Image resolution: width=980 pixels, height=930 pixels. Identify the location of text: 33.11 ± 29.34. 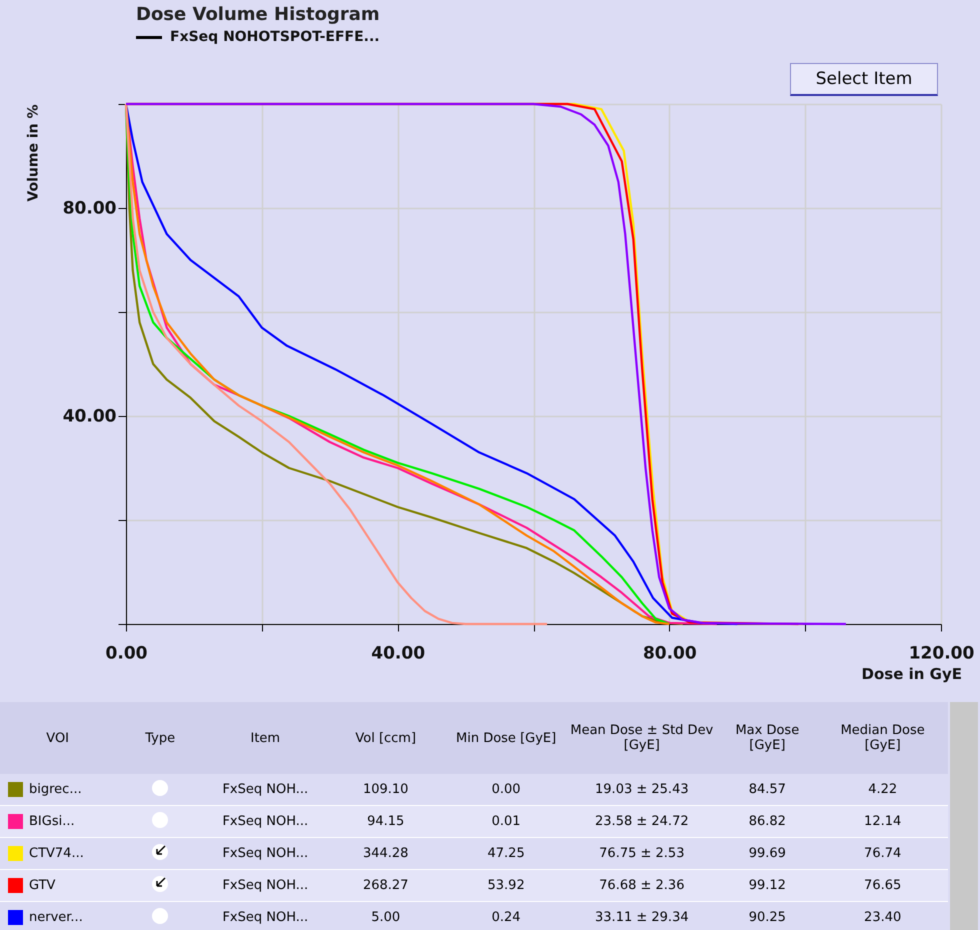
(642, 916).